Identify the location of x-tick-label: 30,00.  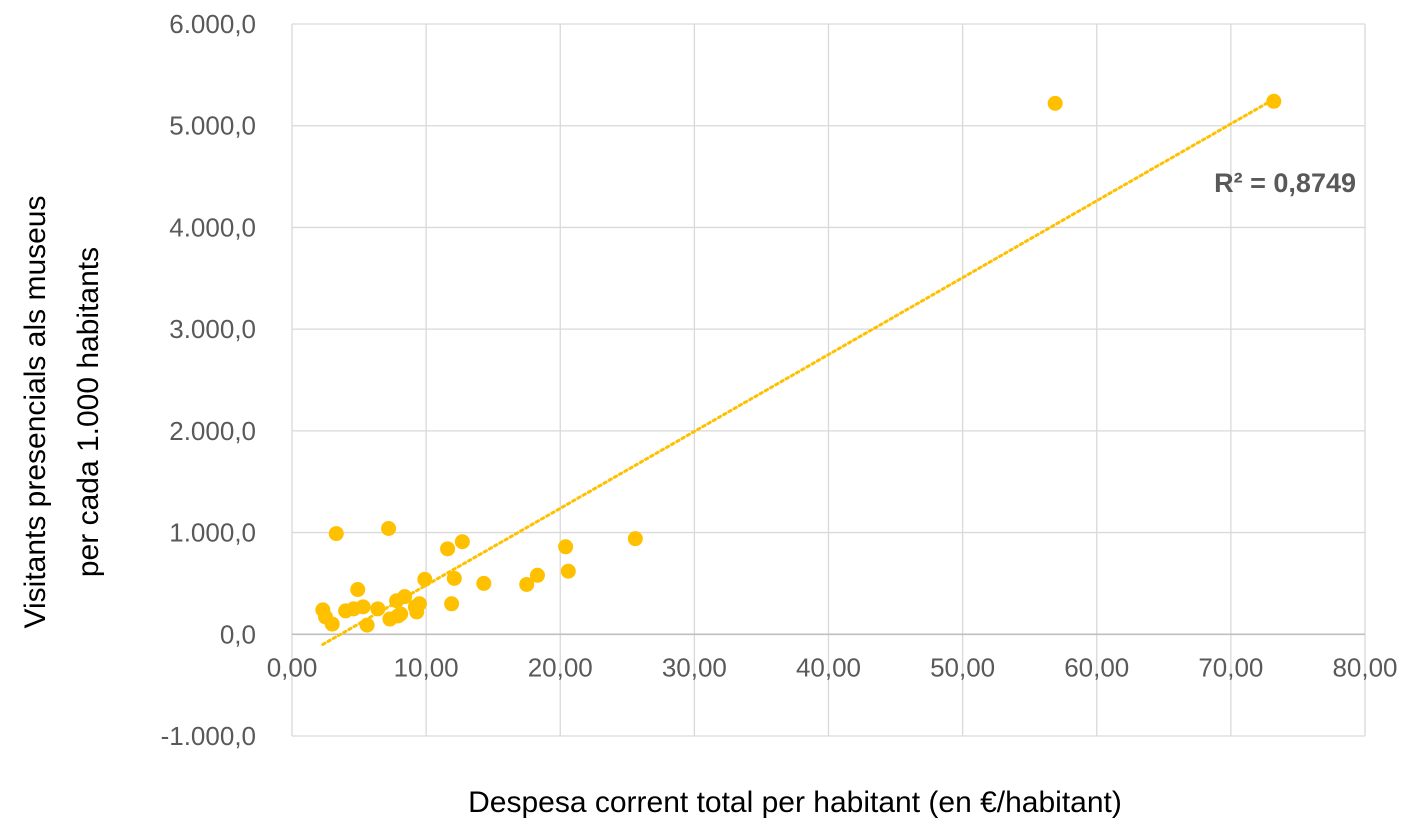
(694, 667).